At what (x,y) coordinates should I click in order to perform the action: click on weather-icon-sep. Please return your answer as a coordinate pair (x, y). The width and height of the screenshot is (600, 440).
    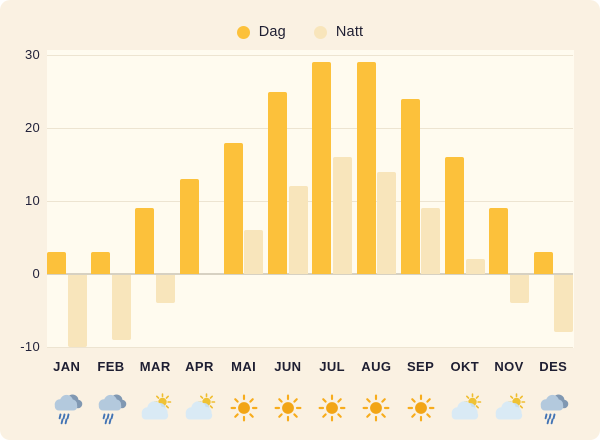
    Looking at the image, I should click on (421, 408).